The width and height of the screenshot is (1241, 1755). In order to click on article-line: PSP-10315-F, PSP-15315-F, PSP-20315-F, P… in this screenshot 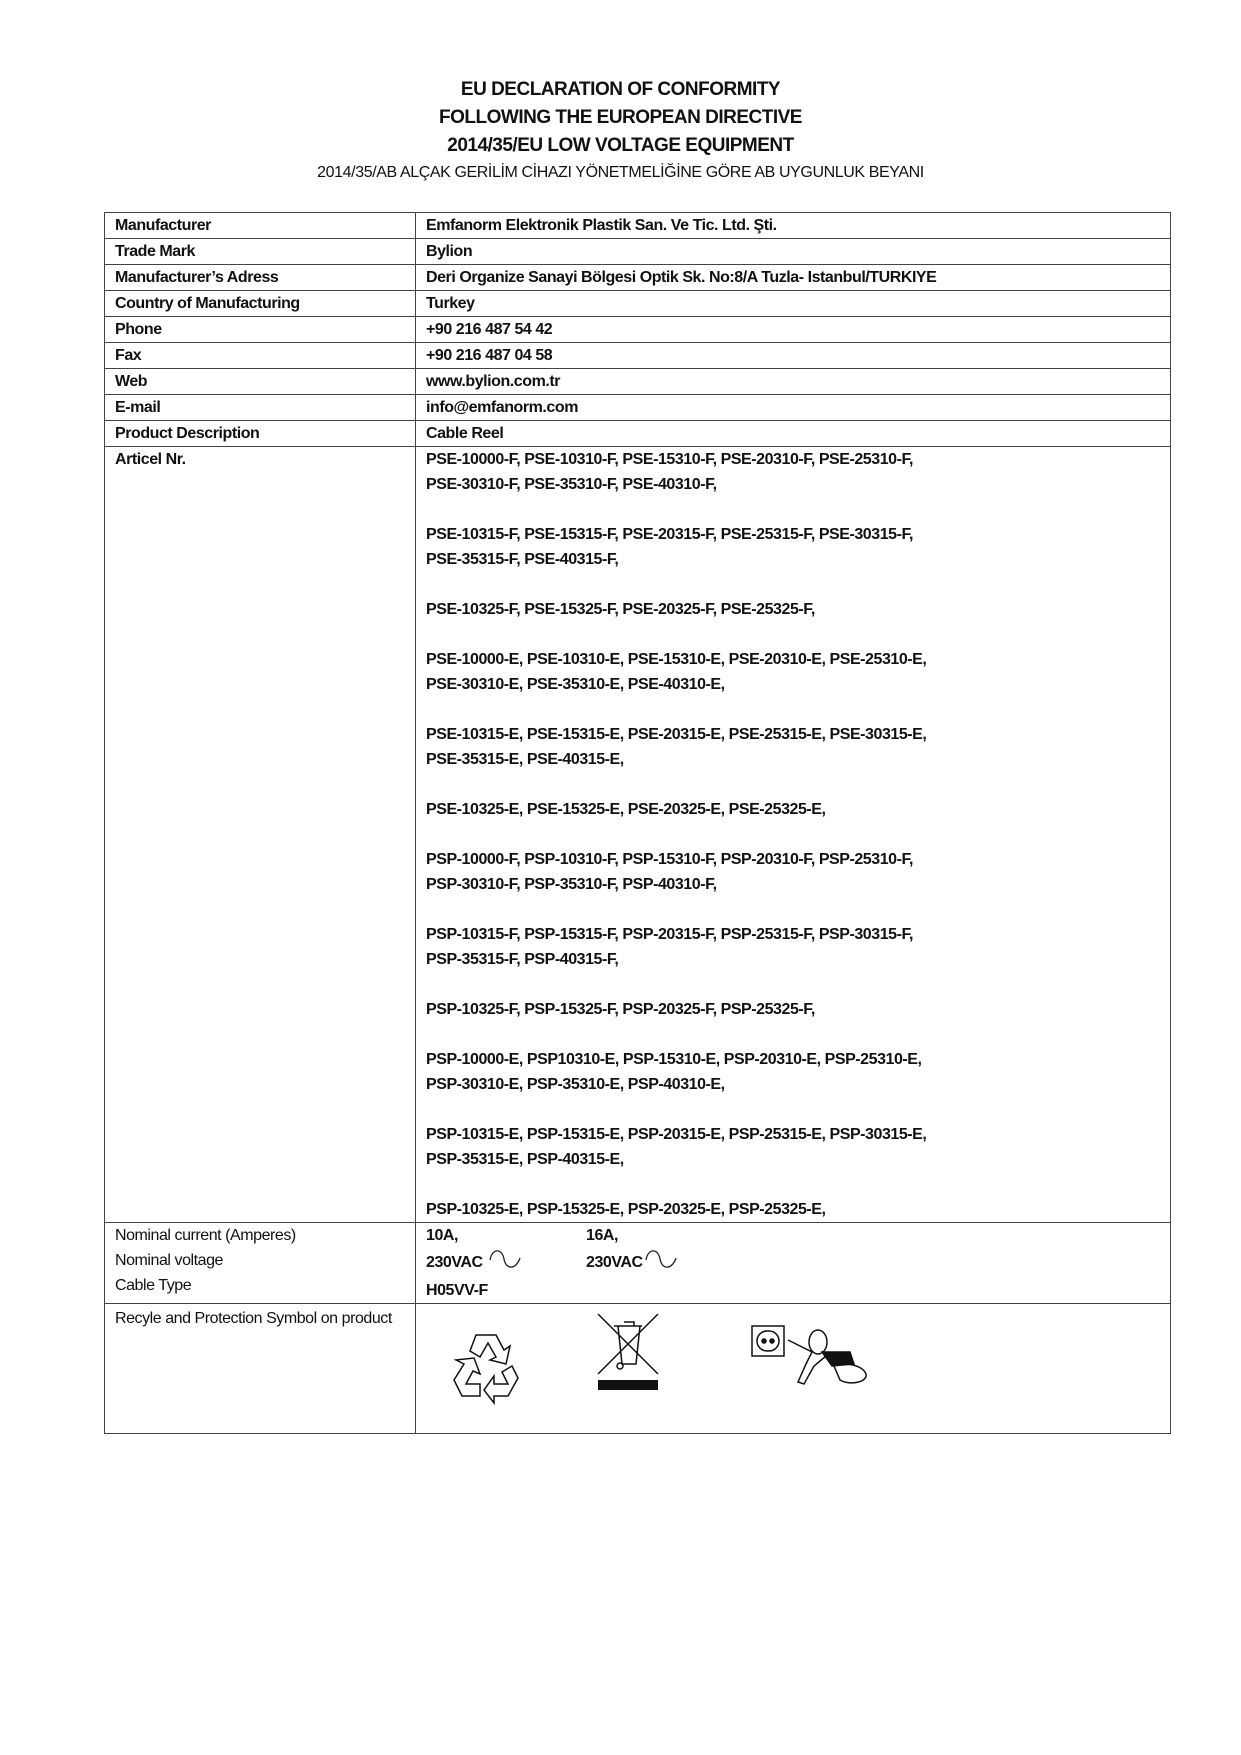, I will do `click(670, 934)`.